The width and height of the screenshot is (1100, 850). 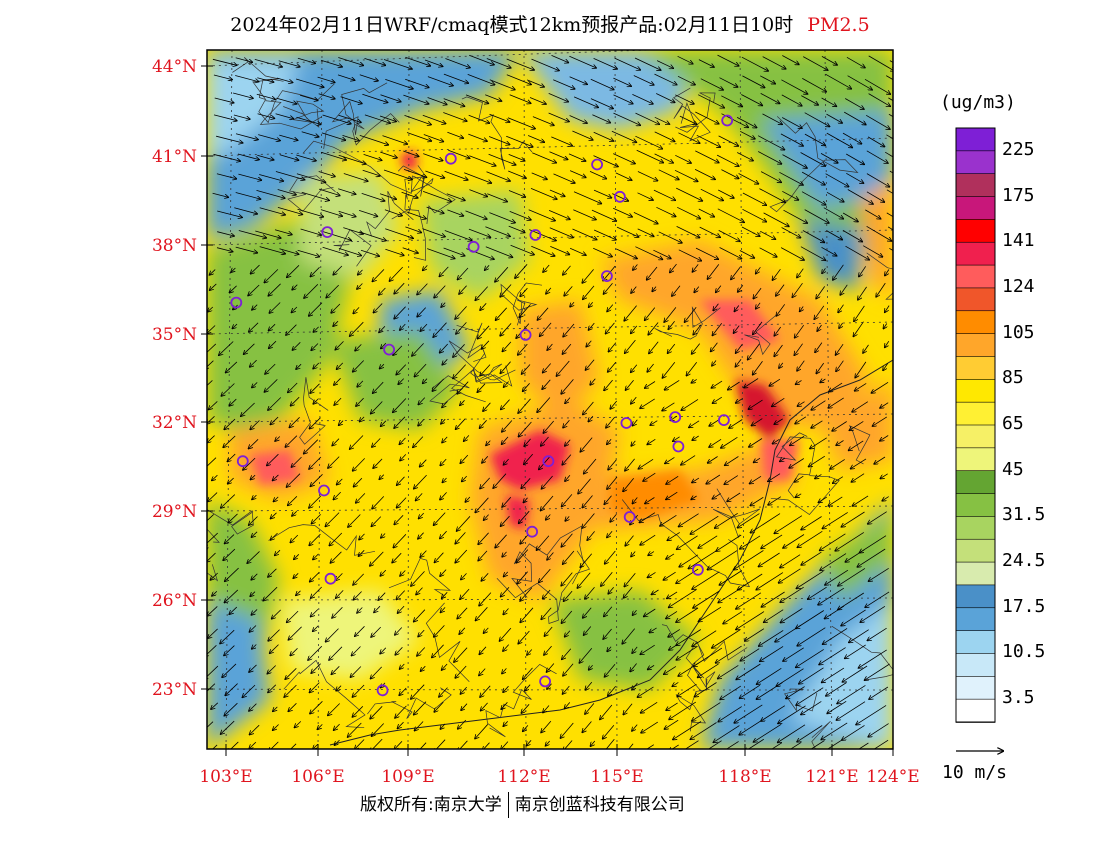 What do you see at coordinates (174, 690) in the screenshot?
I see `lat-label: 23°N` at bounding box center [174, 690].